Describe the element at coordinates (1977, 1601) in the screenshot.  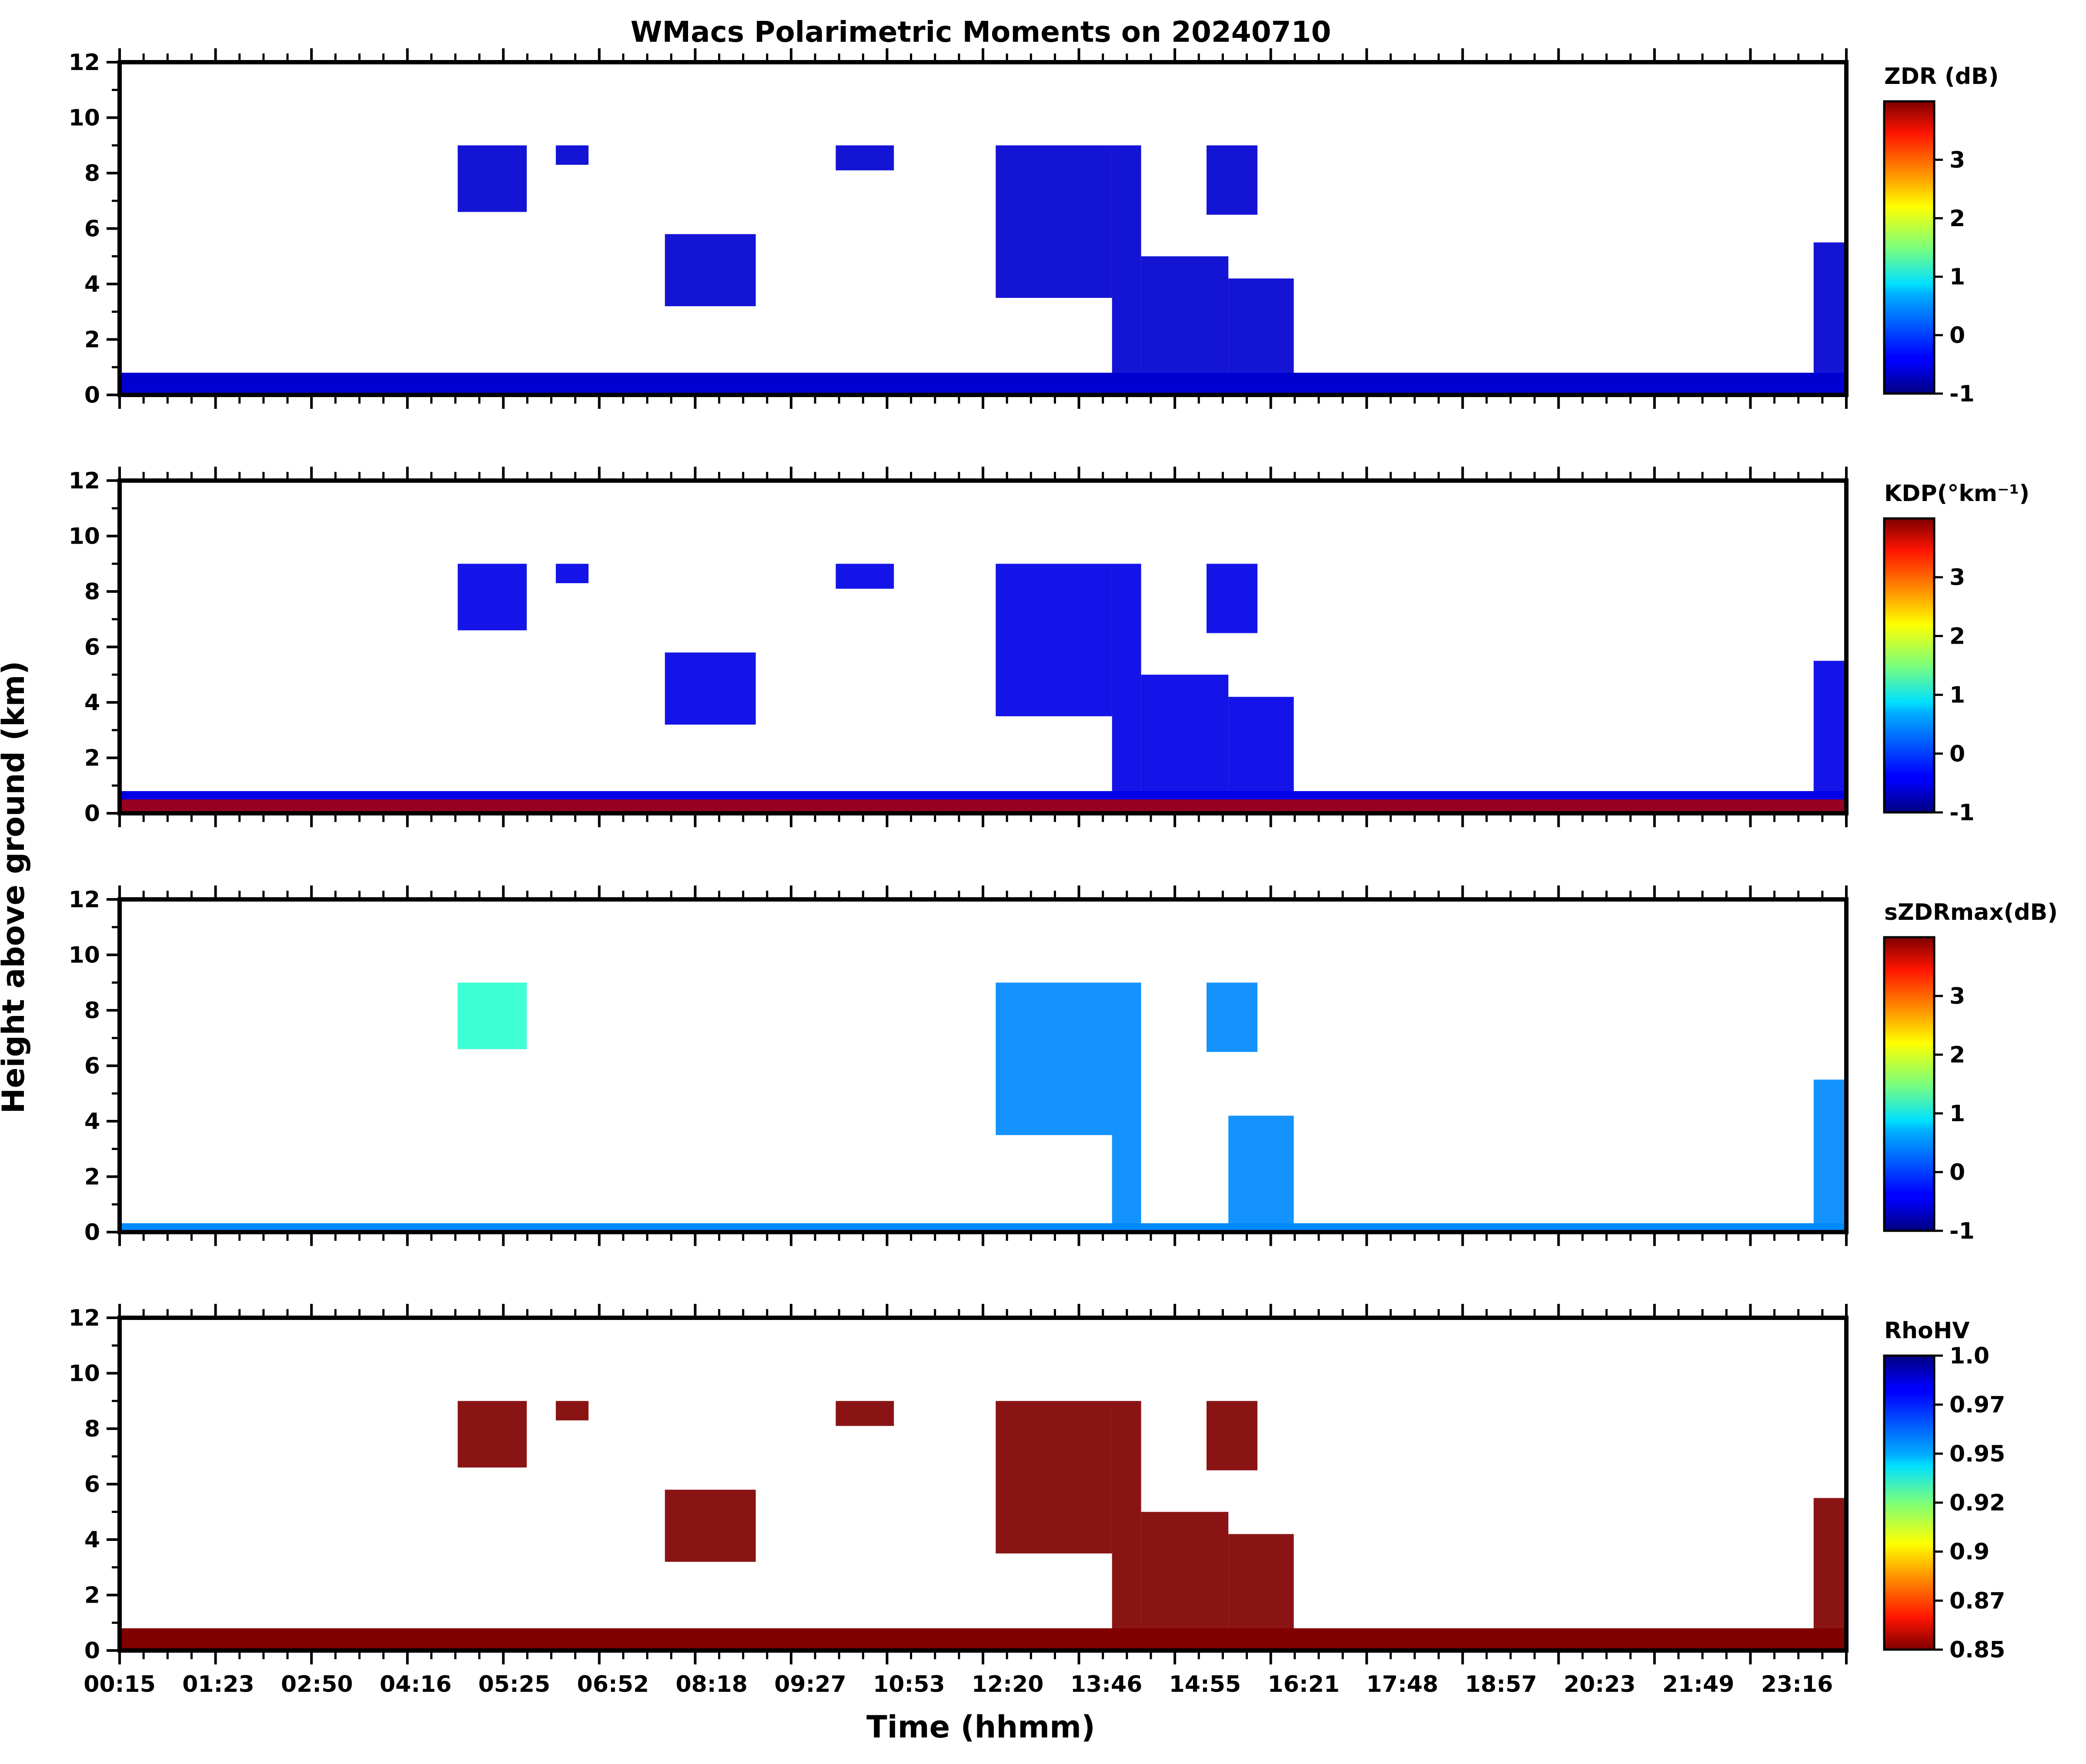
I see `colorbar-tick-label: 0.87` at that location.